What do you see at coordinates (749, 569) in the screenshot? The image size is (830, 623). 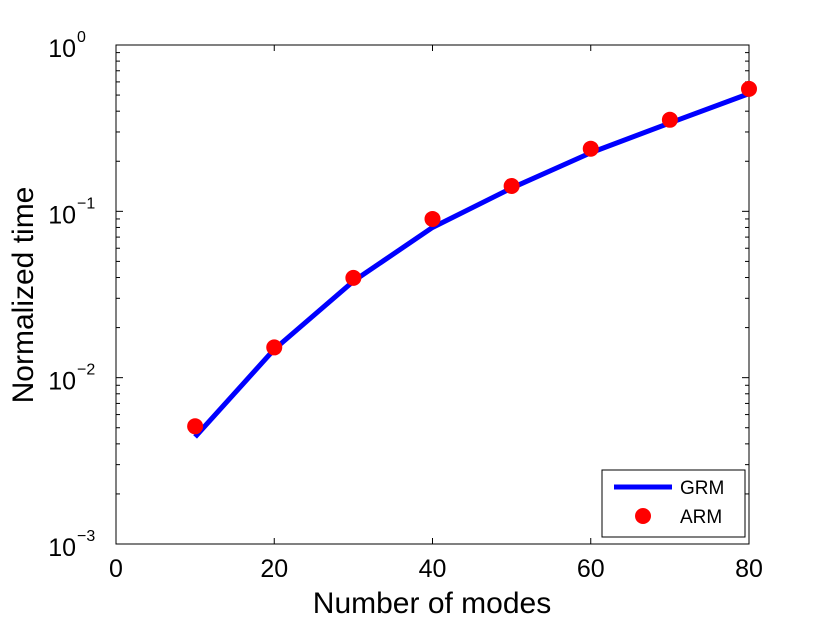 I see `x-tick-label: 80` at bounding box center [749, 569].